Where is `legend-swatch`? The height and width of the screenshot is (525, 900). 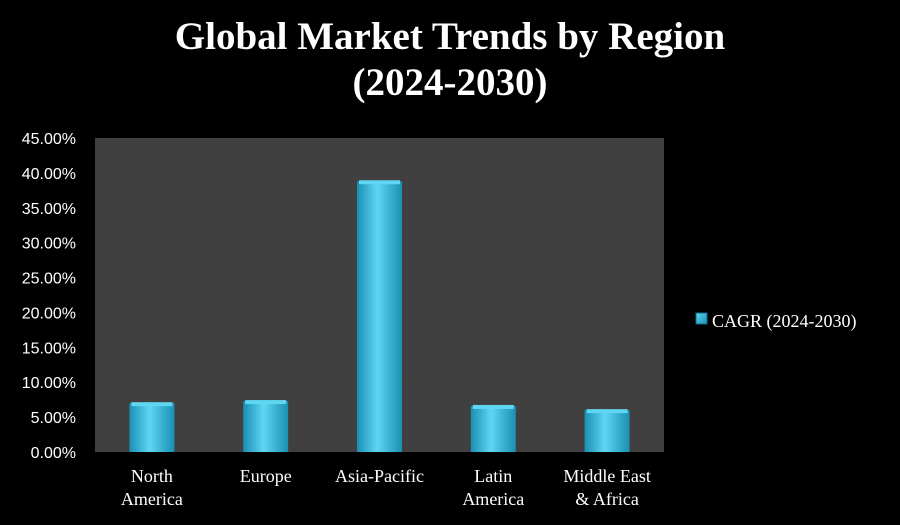 legend-swatch is located at coordinates (701, 318).